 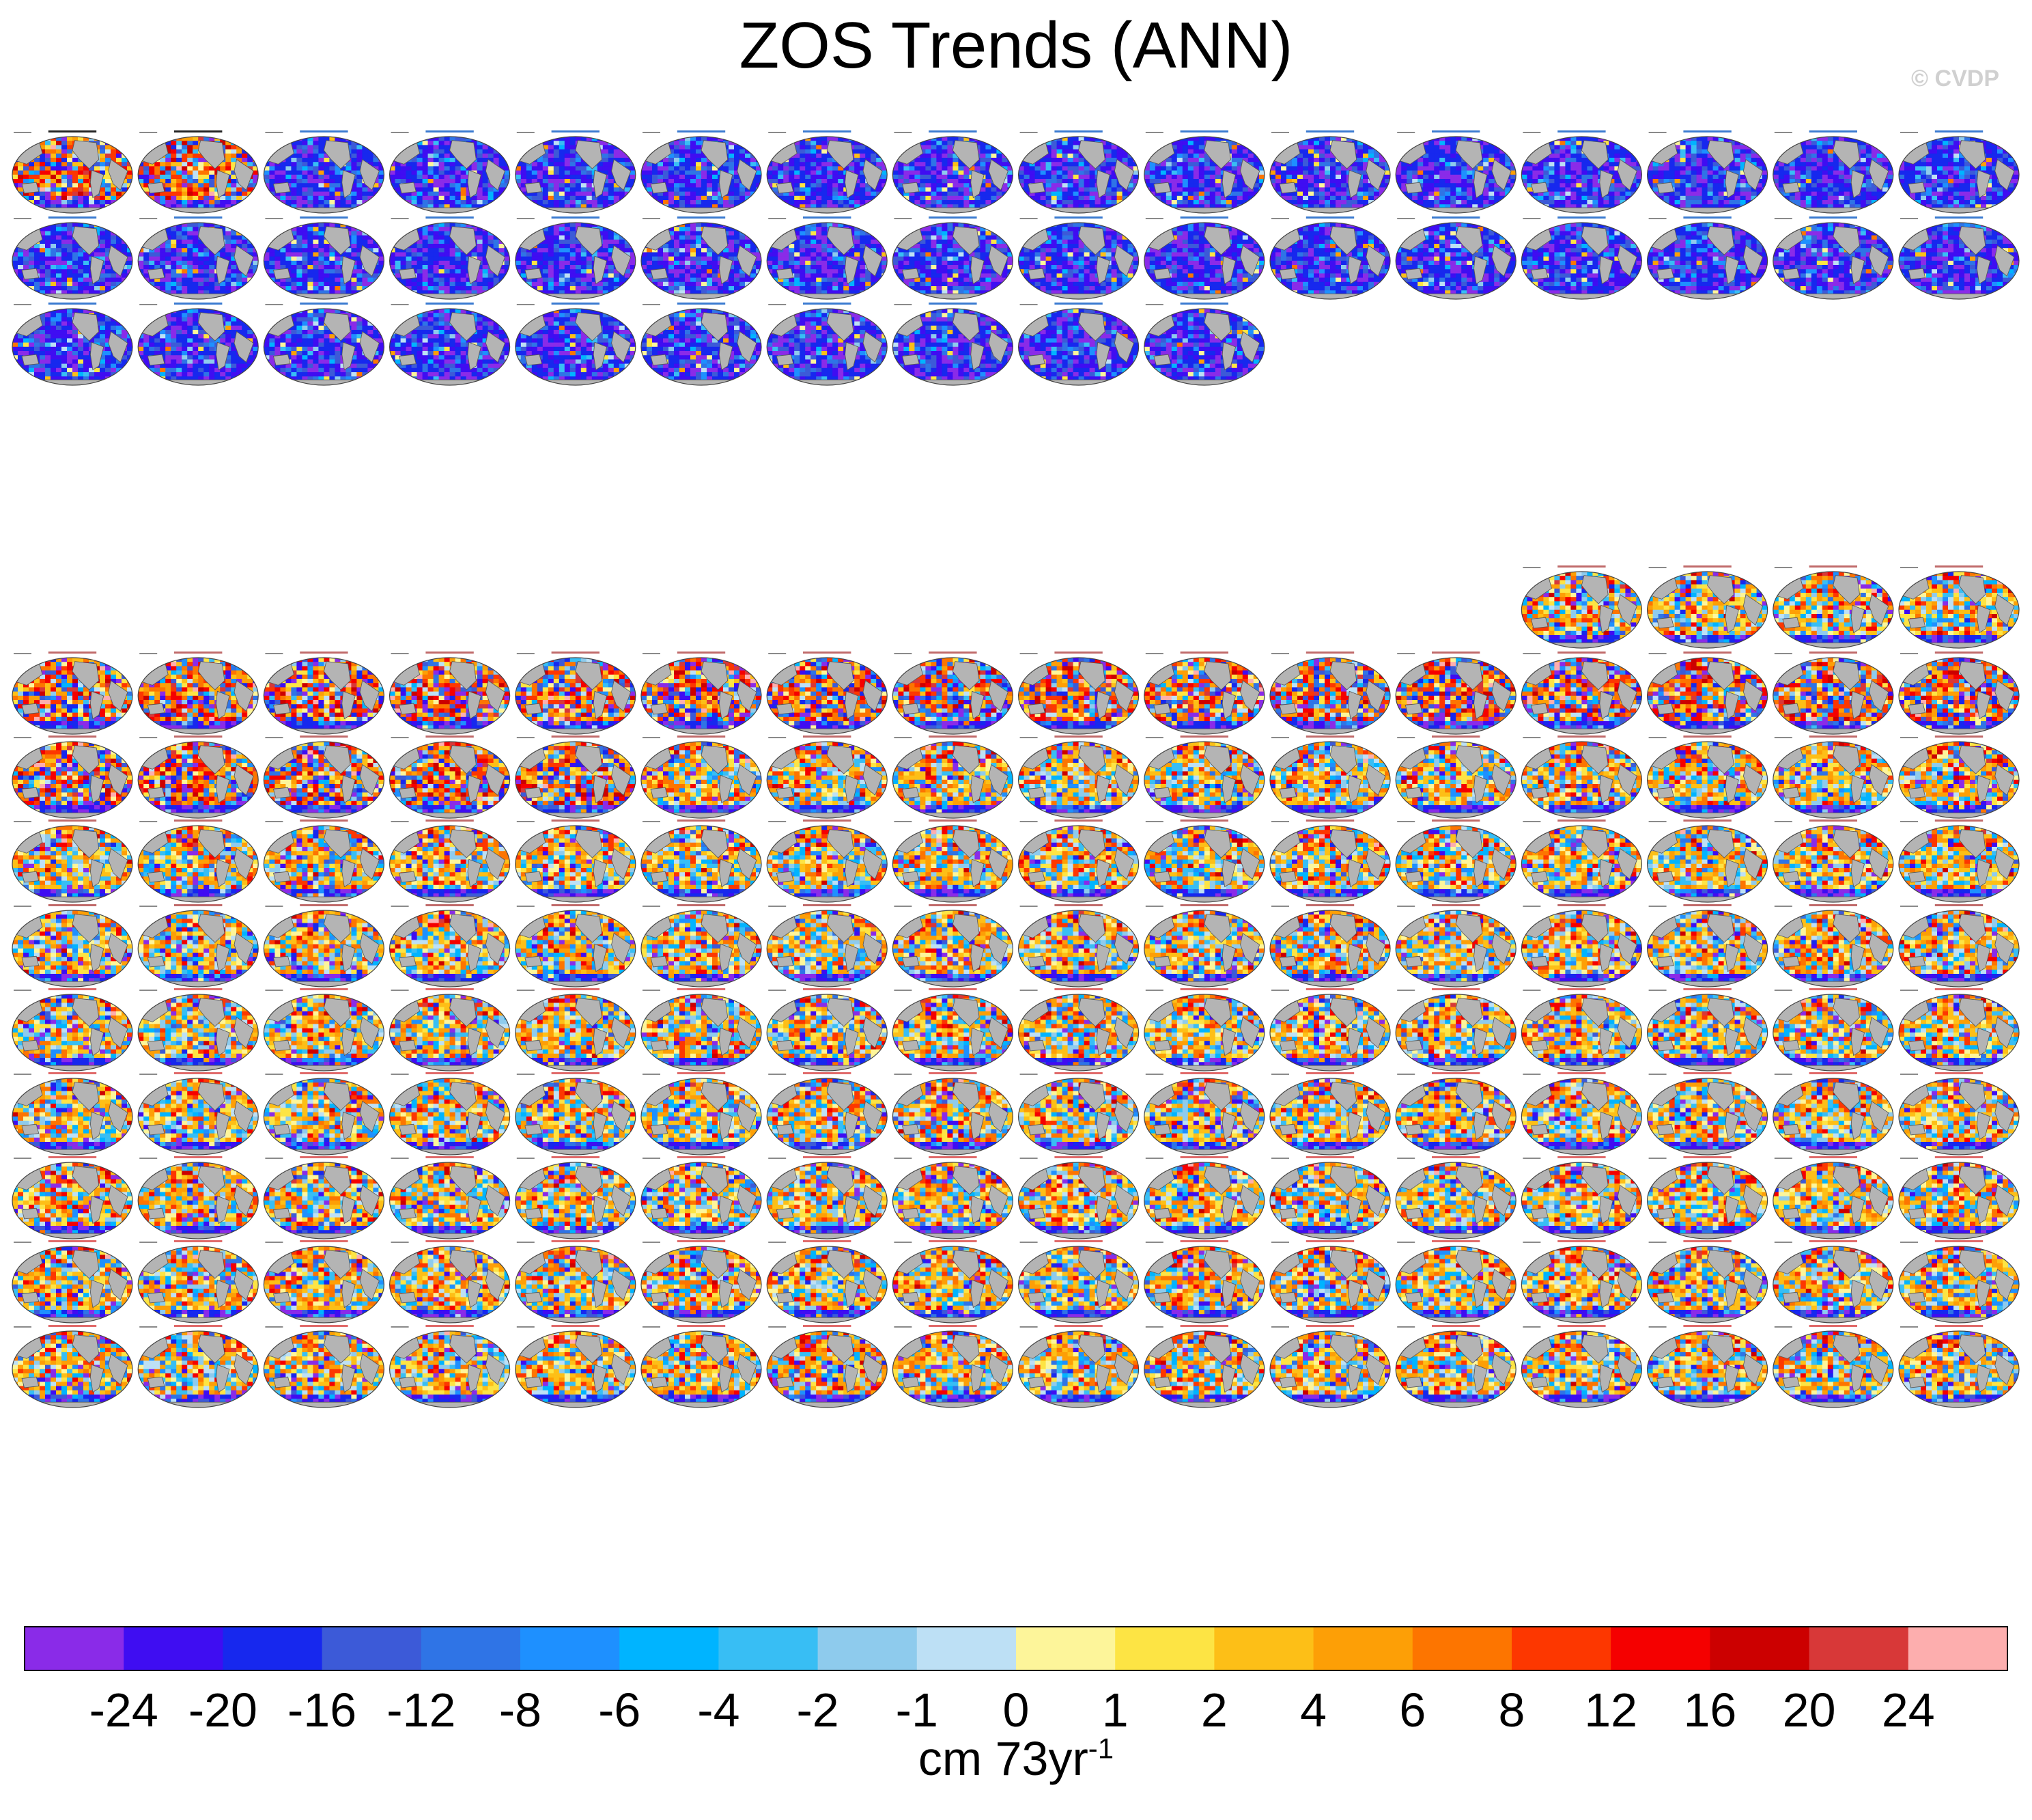 What do you see at coordinates (123, 1710) in the screenshot?
I see `colorbar-tick-label: -24` at bounding box center [123, 1710].